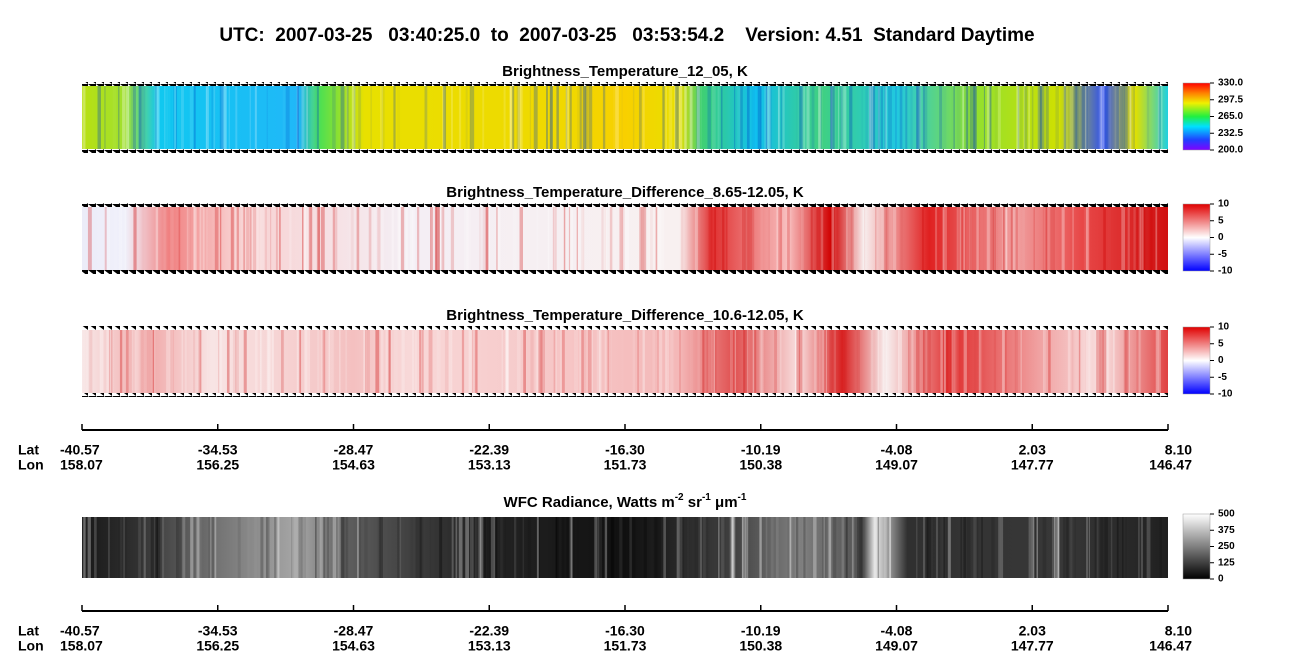 The height and width of the screenshot is (667, 1300). I want to click on lon-tick-label: 146.47, so click(1170, 646).